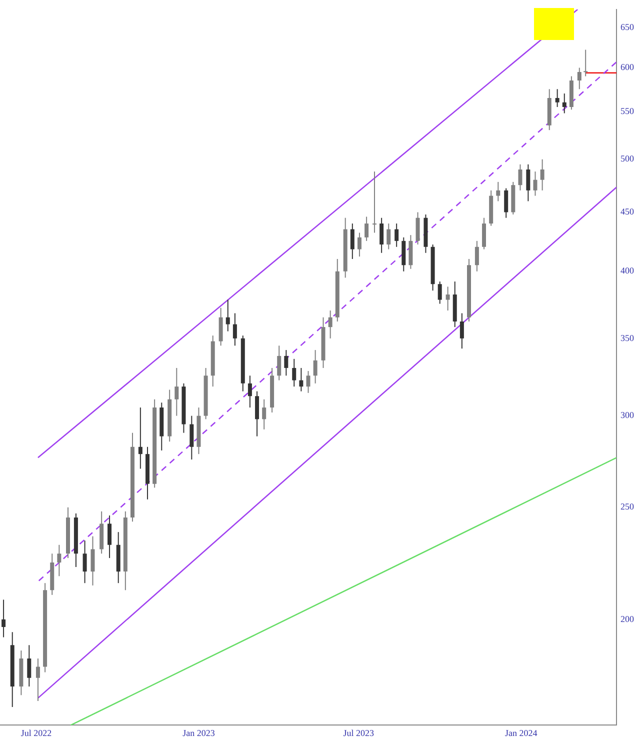  I want to click on y-tick-label: 300, so click(627, 415).